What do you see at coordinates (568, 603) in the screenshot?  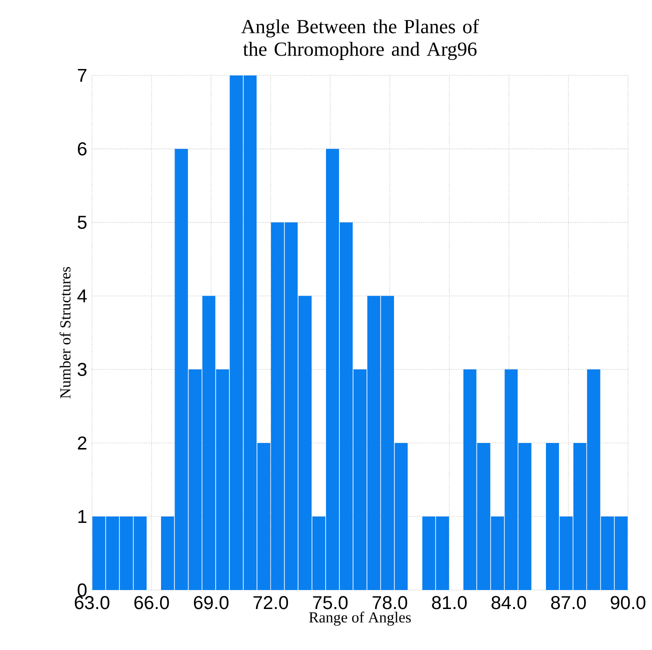 I see `x-tick-label: 87.0` at bounding box center [568, 603].